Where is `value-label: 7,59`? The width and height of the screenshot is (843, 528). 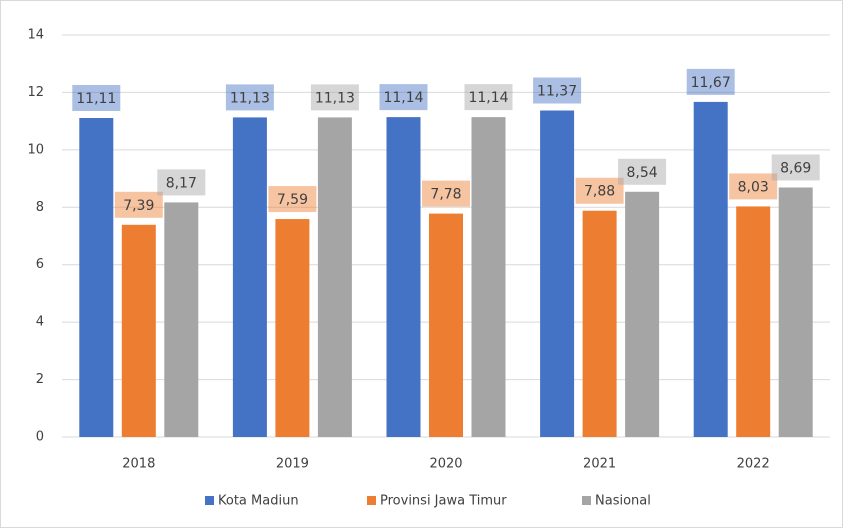 value-label: 7,59 is located at coordinates (292, 200).